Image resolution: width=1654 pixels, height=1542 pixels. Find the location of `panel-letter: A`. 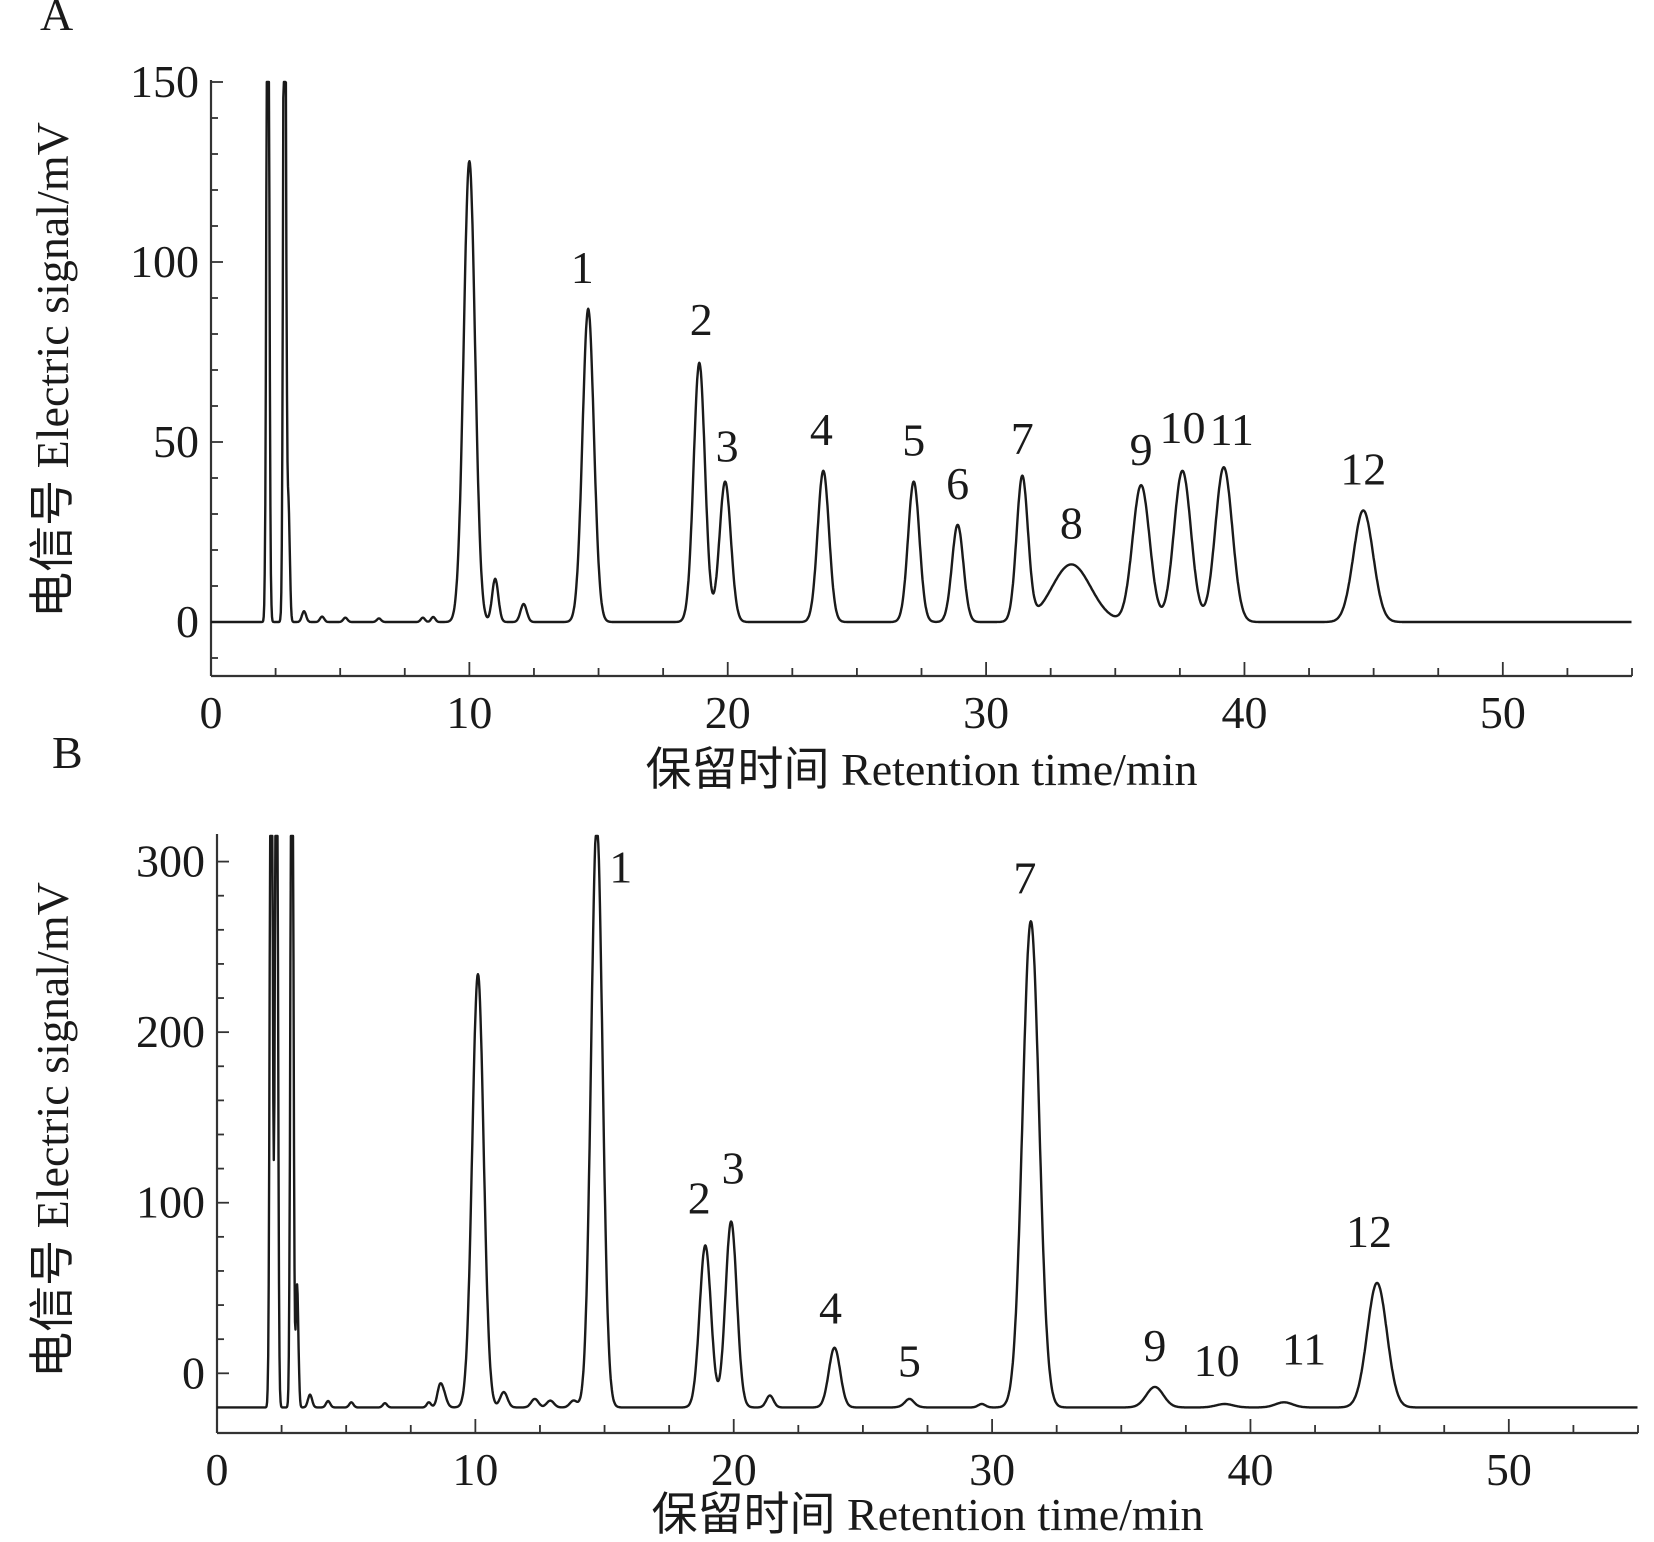

panel-letter: A is located at coordinates (56, 20).